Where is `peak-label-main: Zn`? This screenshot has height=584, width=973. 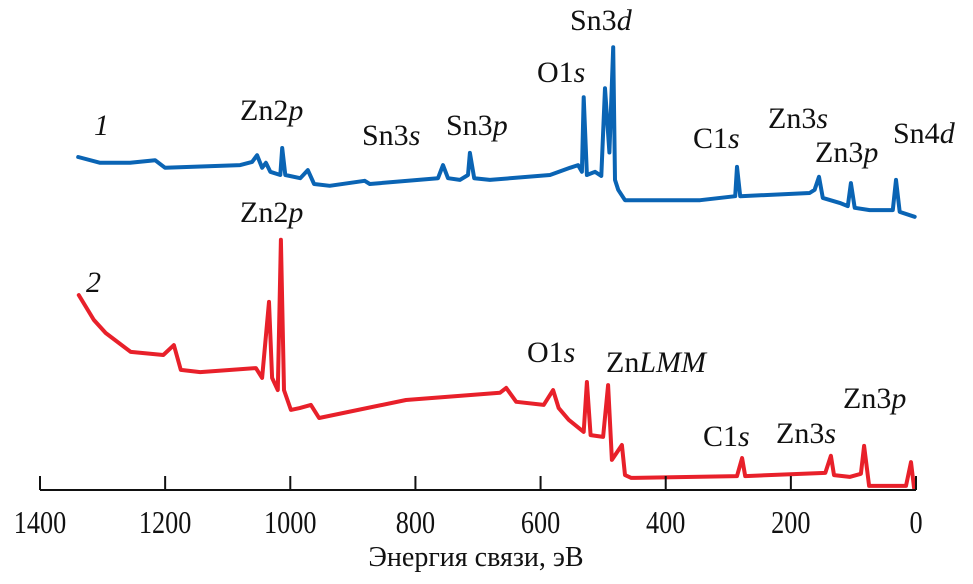
peak-label-main: Zn is located at coordinates (622, 362).